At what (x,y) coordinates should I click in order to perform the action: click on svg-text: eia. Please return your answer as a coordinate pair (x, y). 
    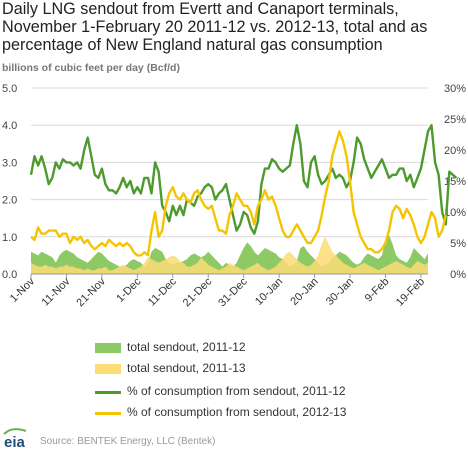
    Looking at the image, I should click on (15, 441).